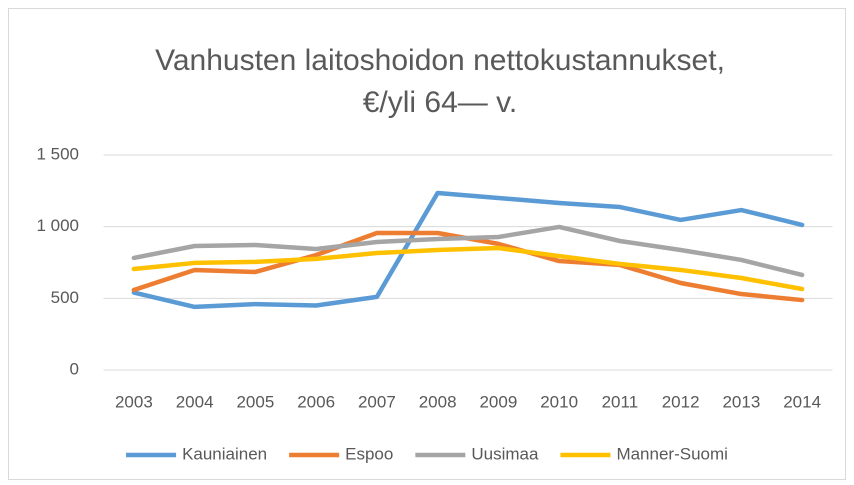  What do you see at coordinates (74, 368) in the screenshot?
I see `y-tick-label: 0` at bounding box center [74, 368].